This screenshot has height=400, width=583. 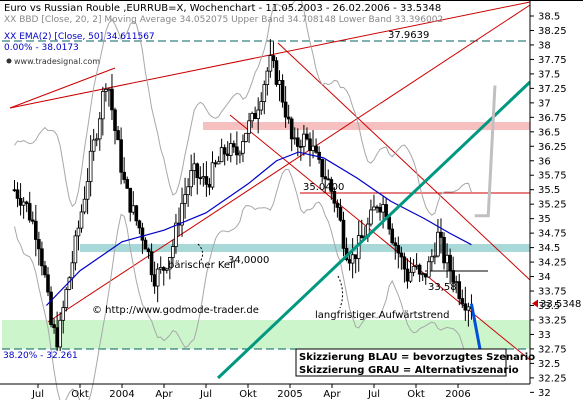 What do you see at coordinates (549, 306) in the screenshot?
I see `y-tick-label: 33.5` at bounding box center [549, 306].